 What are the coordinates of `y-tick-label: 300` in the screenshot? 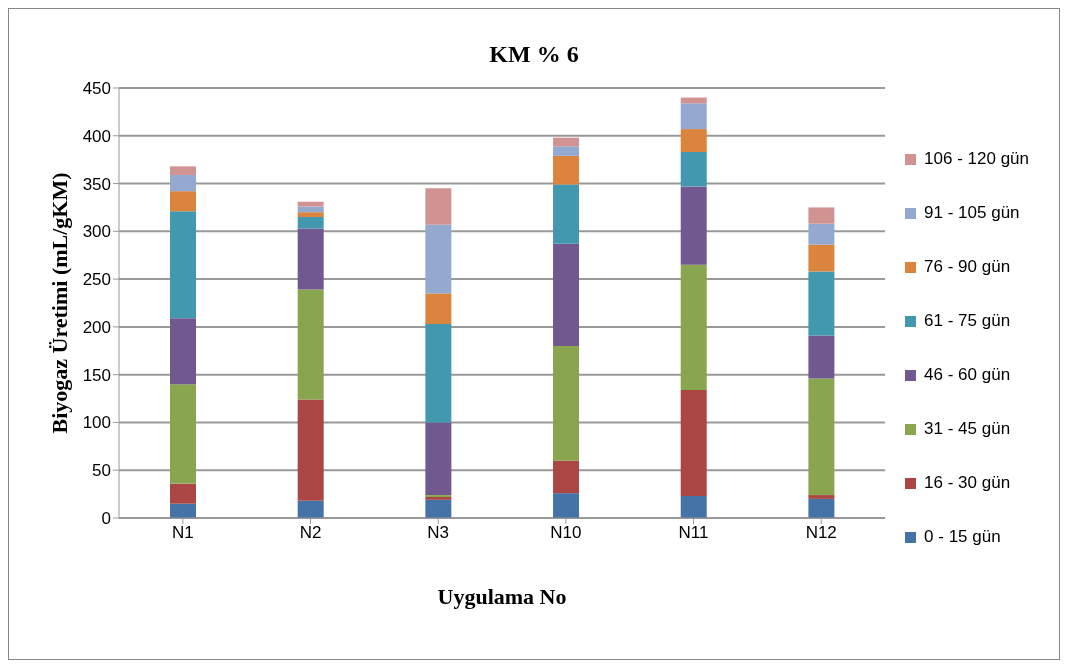 It's located at (96, 232).